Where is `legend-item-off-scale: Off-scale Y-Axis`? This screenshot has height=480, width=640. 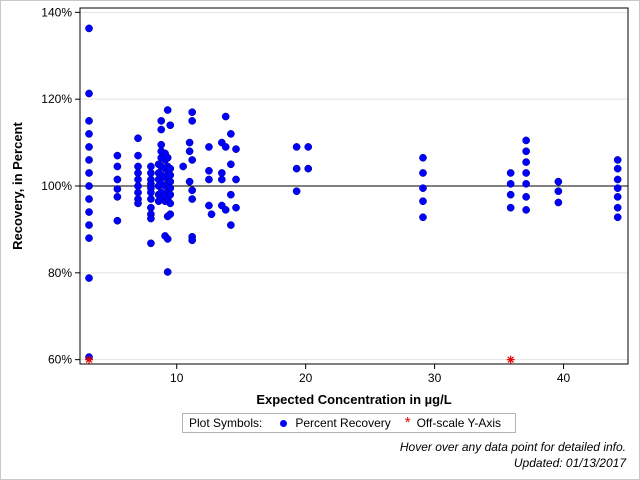
legend-item-off-scale: Off-scale Y-Axis is located at coordinates (459, 423).